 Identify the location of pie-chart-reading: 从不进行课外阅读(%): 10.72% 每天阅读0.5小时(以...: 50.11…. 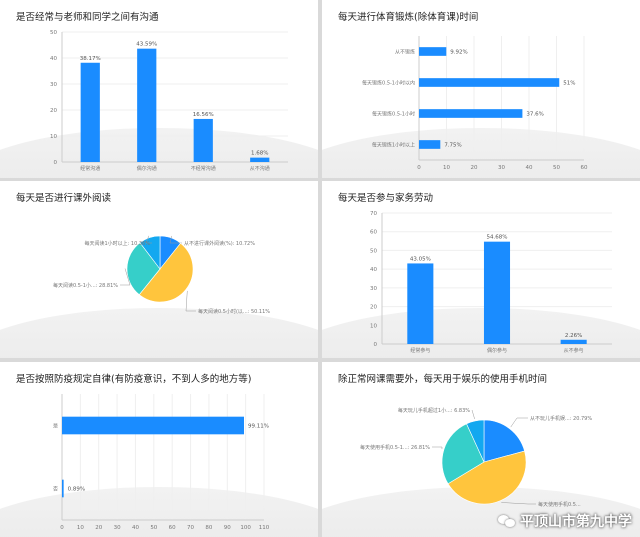
(161, 275).